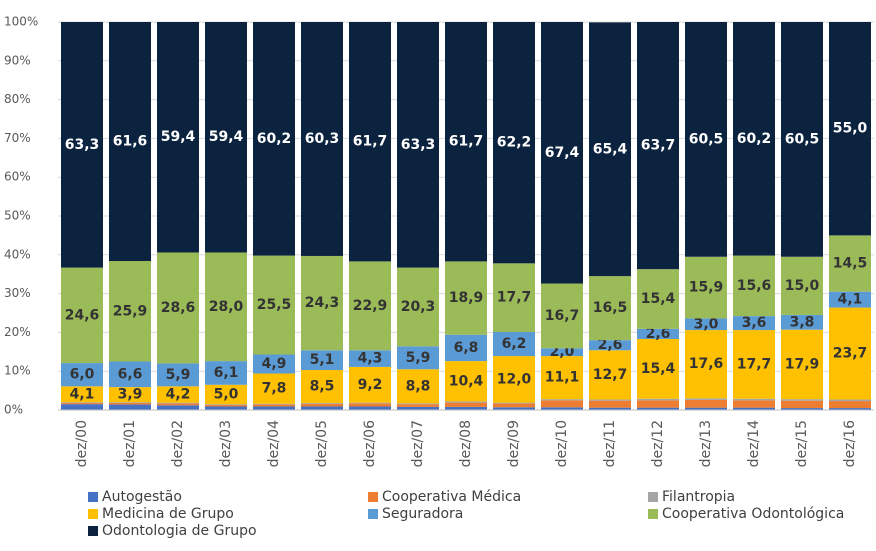  I want to click on data-label: 9,2, so click(370, 385).